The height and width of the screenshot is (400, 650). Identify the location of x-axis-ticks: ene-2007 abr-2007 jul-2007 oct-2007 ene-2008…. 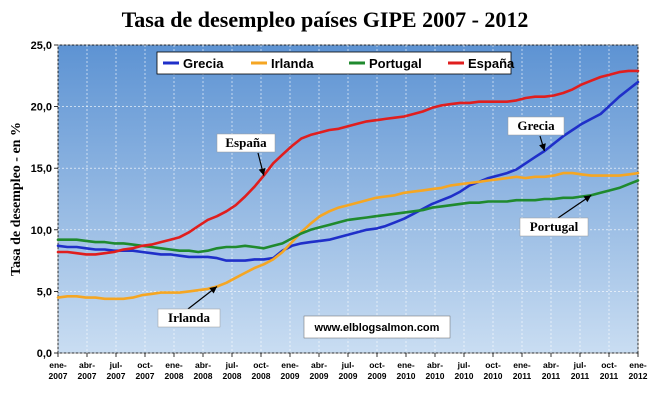
(348, 367).